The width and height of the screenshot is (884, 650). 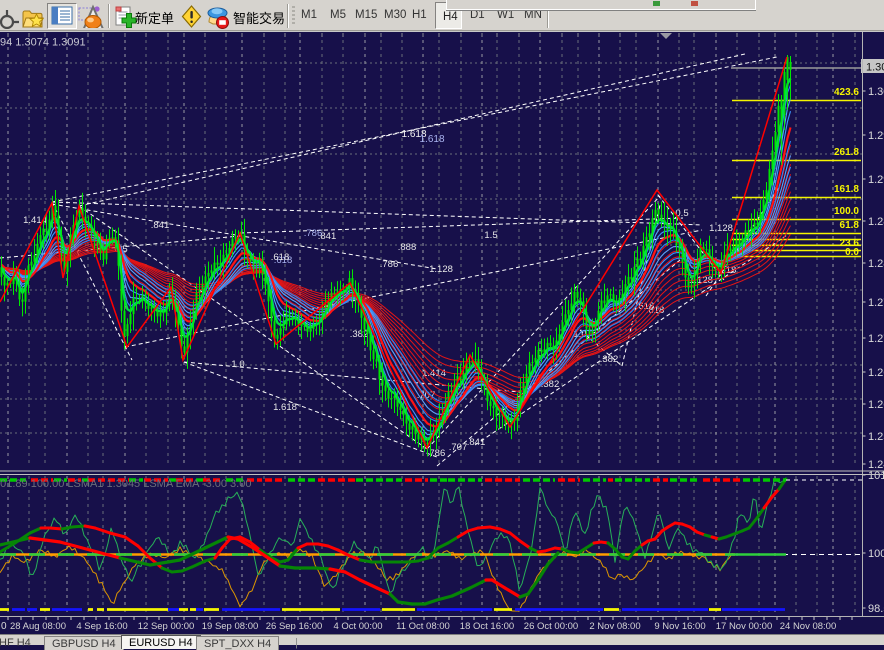 What do you see at coordinates (744, 626) in the screenshot?
I see `svg-text: 17 Nov 00:00` at bounding box center [744, 626].